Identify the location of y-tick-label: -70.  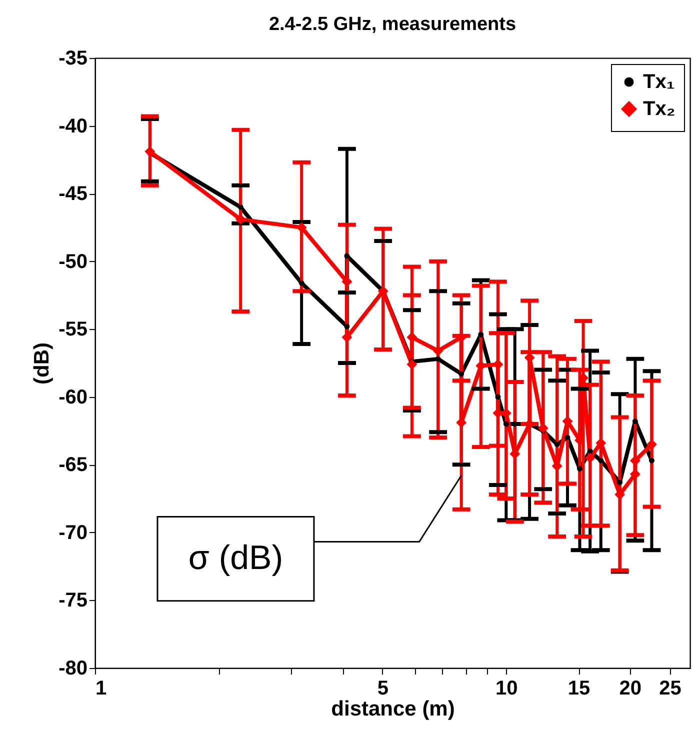
(73, 533).